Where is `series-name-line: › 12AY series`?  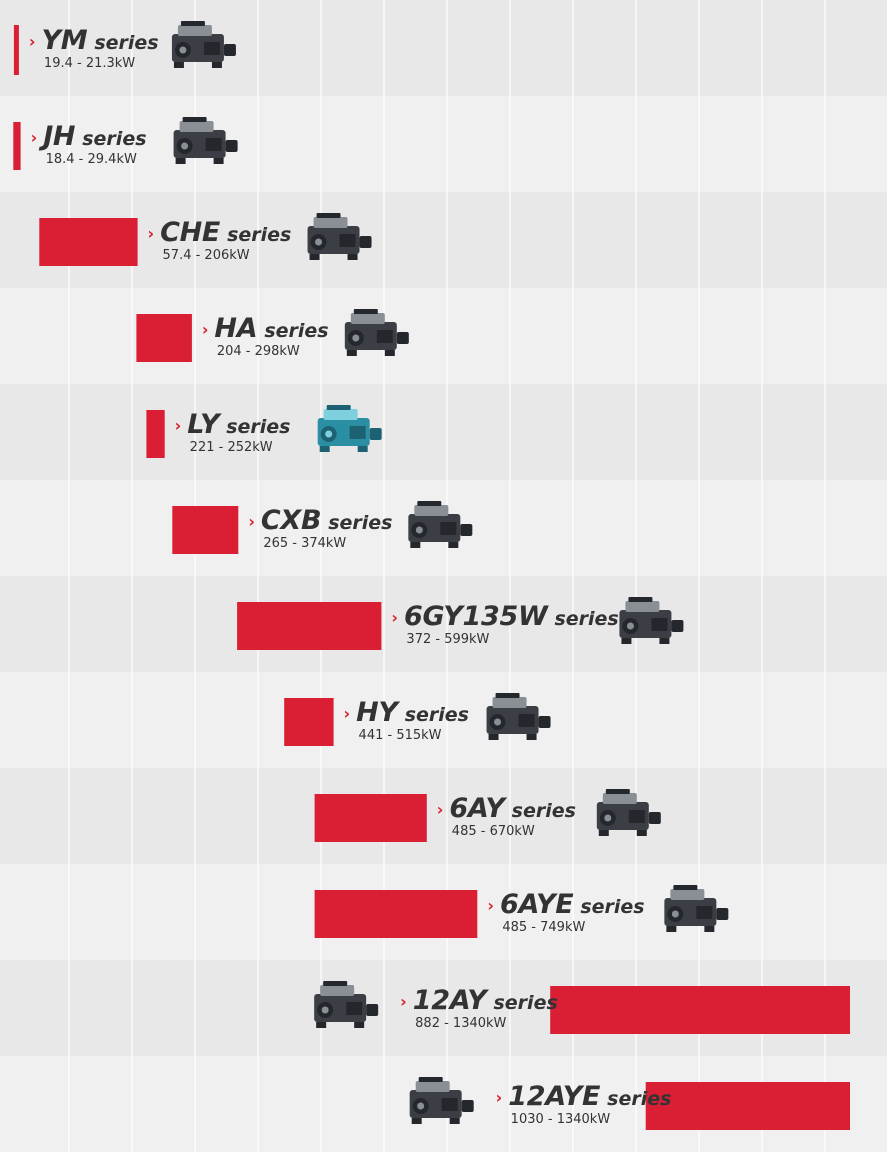 series-name-line: › 12AY series is located at coordinates (479, 1000).